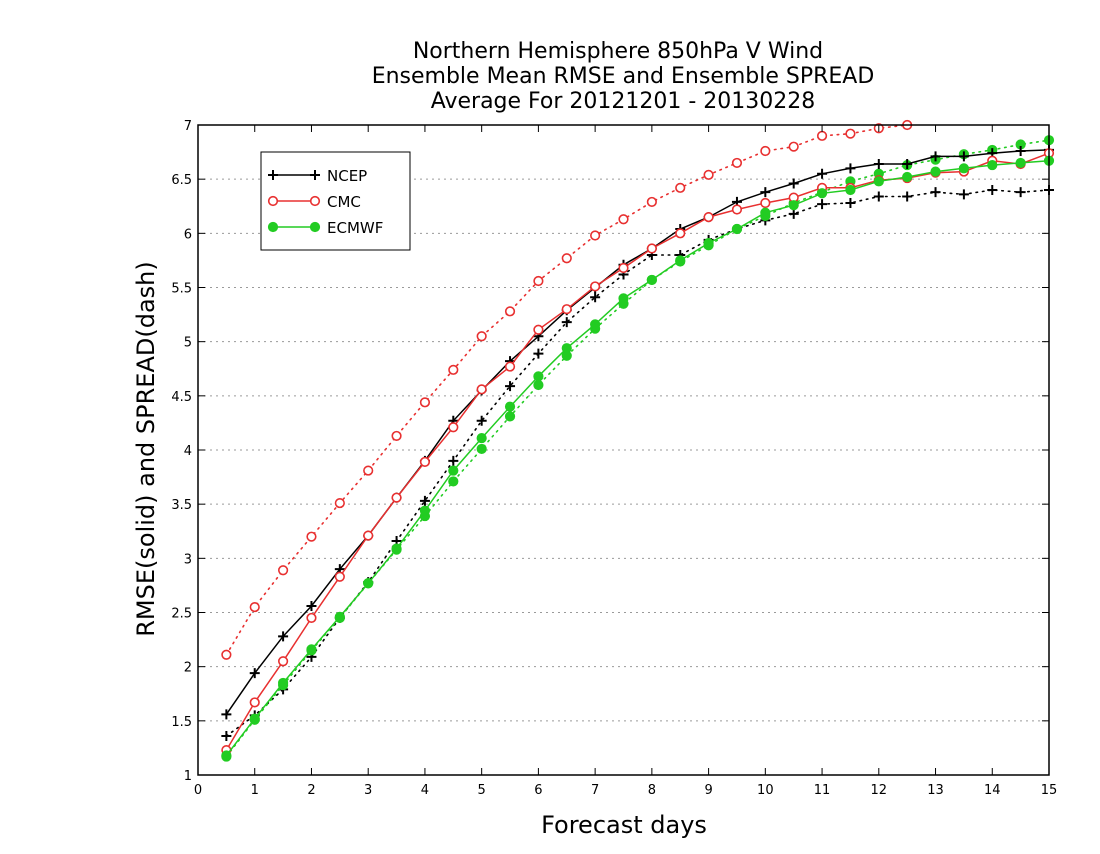 This screenshot has height=854, width=1100. Describe the element at coordinates (992, 790) in the screenshot. I see `x-tick-label: 14` at that location.